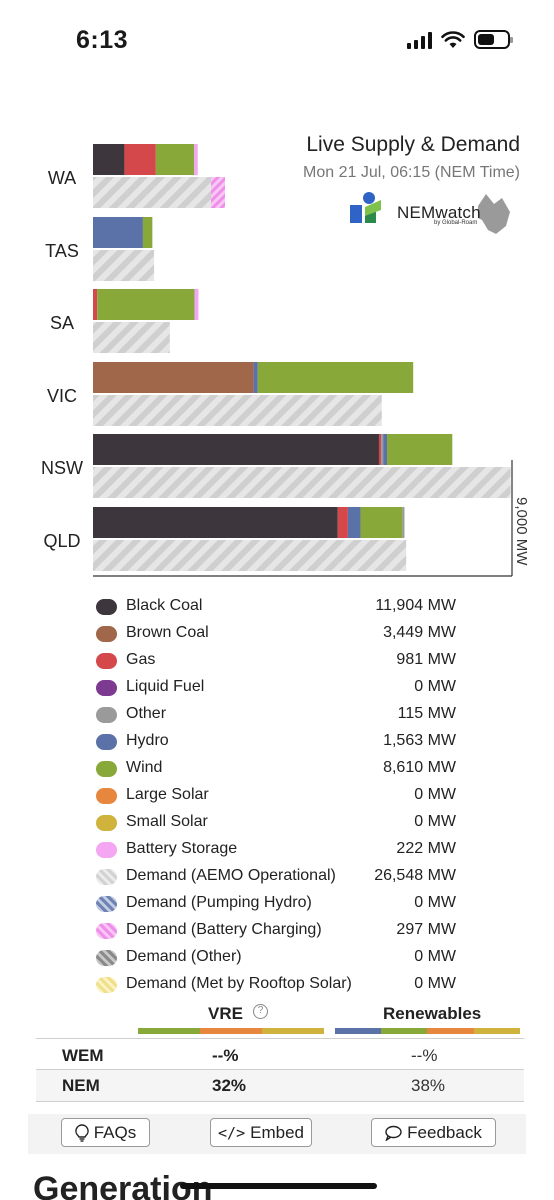 The image size is (554, 1200). What do you see at coordinates (415, 875) in the screenshot?
I see `legend-value: 26,548 MW` at bounding box center [415, 875].